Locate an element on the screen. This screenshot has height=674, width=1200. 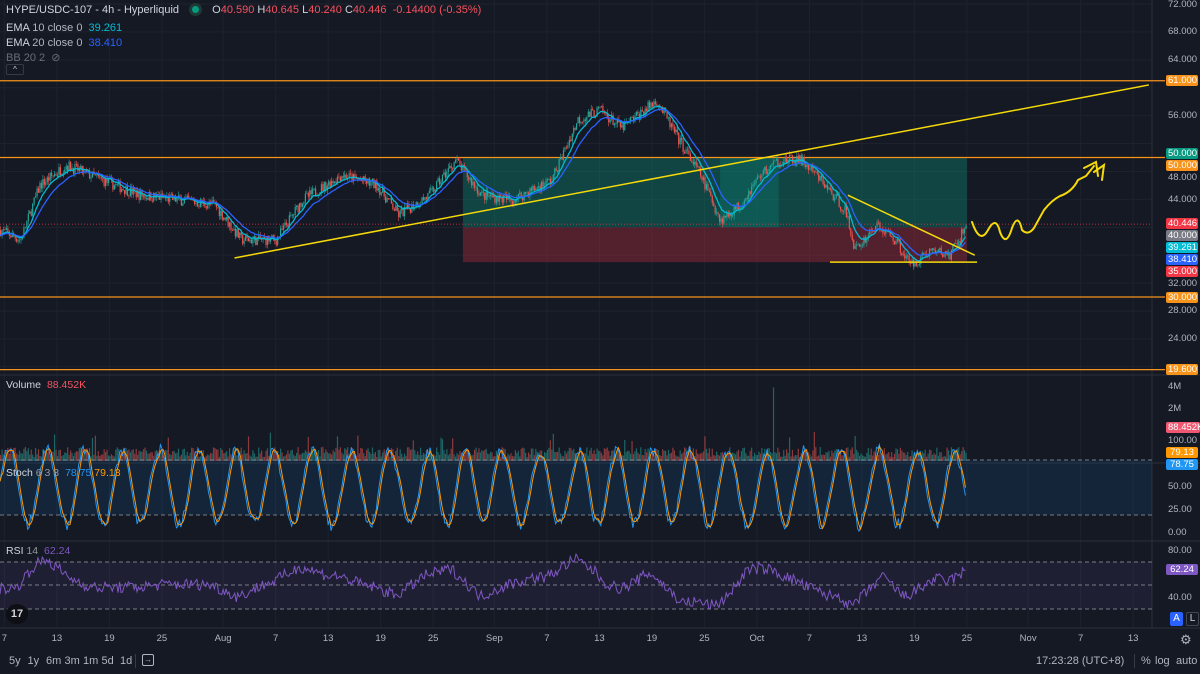
percent-toggle: % is located at coordinates (1146, 661).